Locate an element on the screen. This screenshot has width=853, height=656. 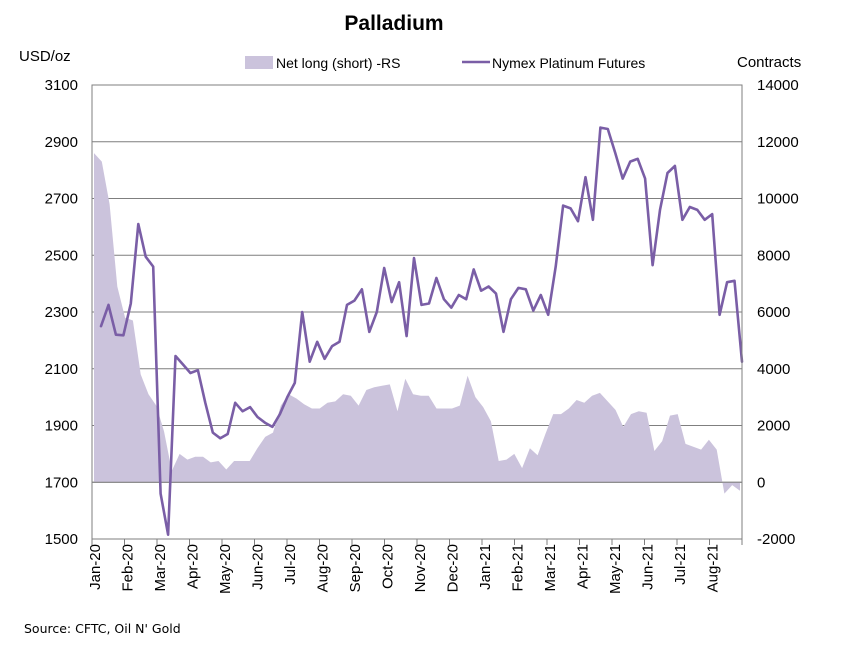
left-tick-label: 3100 is located at coordinates (61, 85).